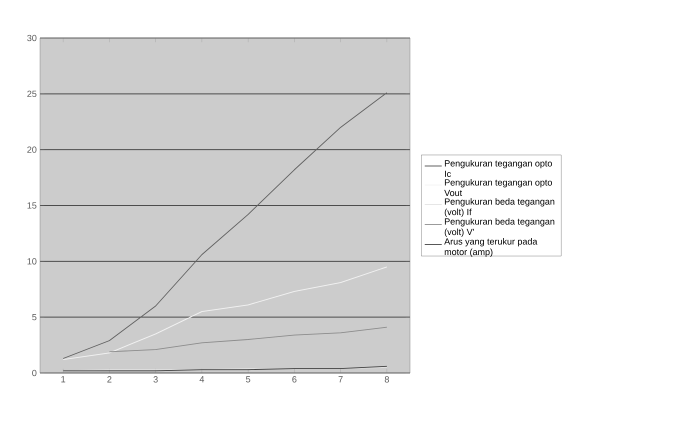 The image size is (685, 421). Describe the element at coordinates (499, 207) in the screenshot. I see `legend-label: Pengukuran beda tegangan (volt) If` at that location.